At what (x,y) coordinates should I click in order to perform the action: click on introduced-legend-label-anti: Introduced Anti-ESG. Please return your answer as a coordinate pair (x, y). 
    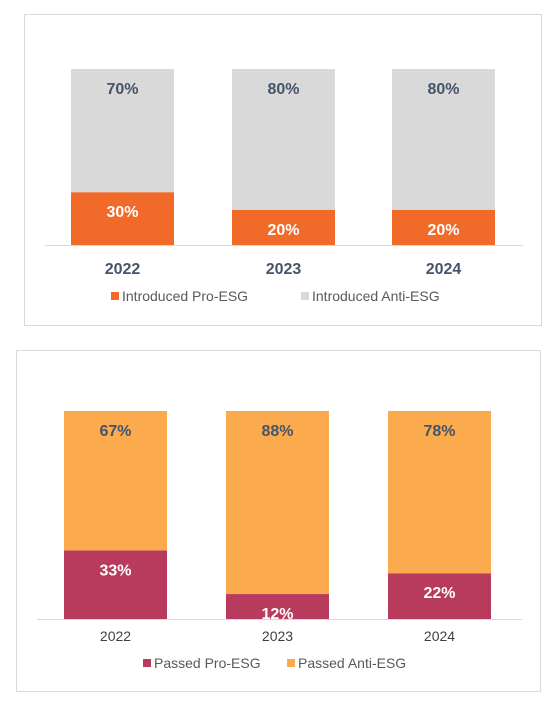
    Looking at the image, I should click on (376, 296).